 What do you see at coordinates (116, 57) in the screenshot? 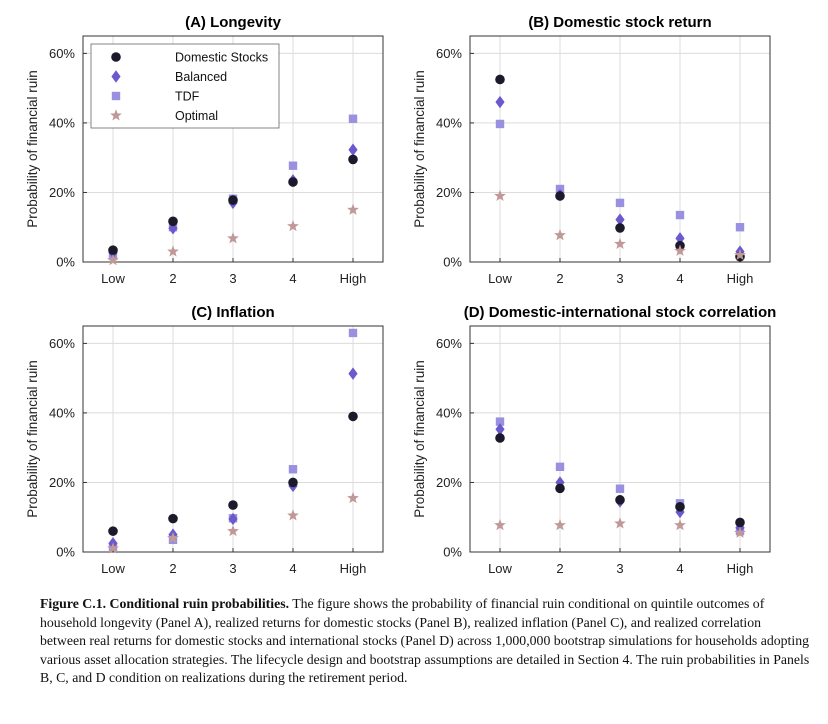
I see `legend-marker-domestic-stocks` at bounding box center [116, 57].